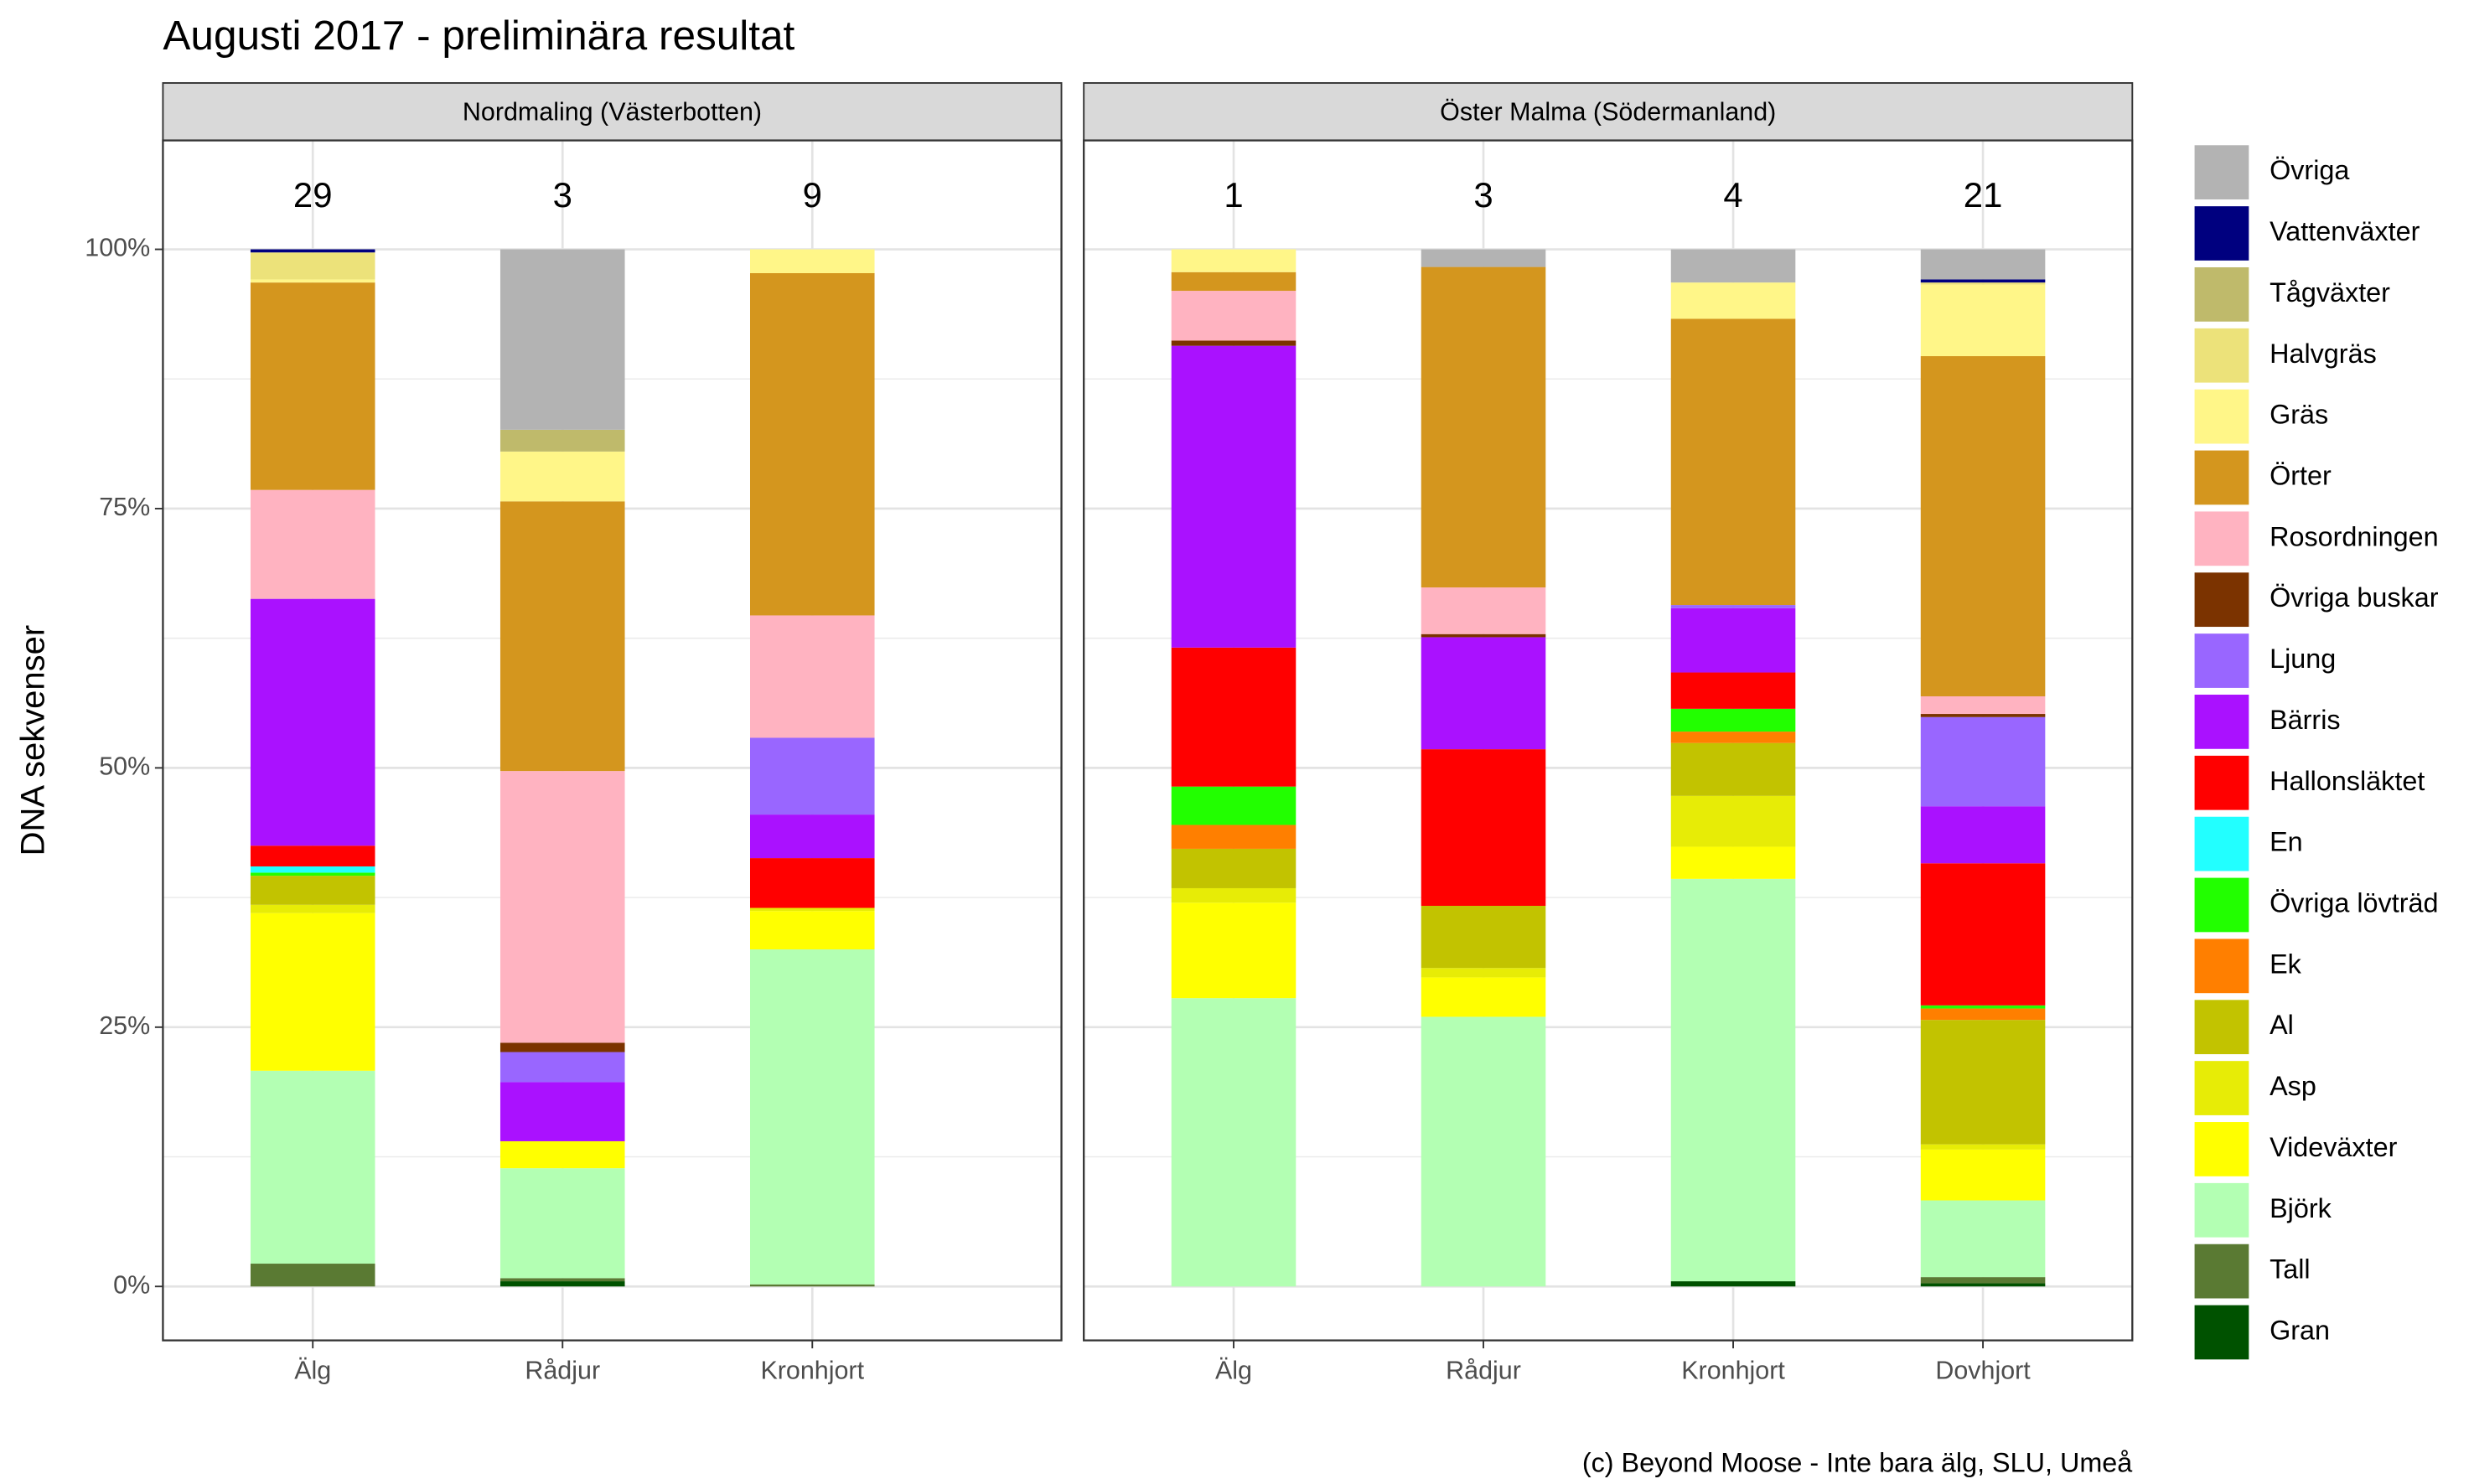  What do you see at coordinates (2286, 842) in the screenshot?
I see `legend-label: En` at bounding box center [2286, 842].